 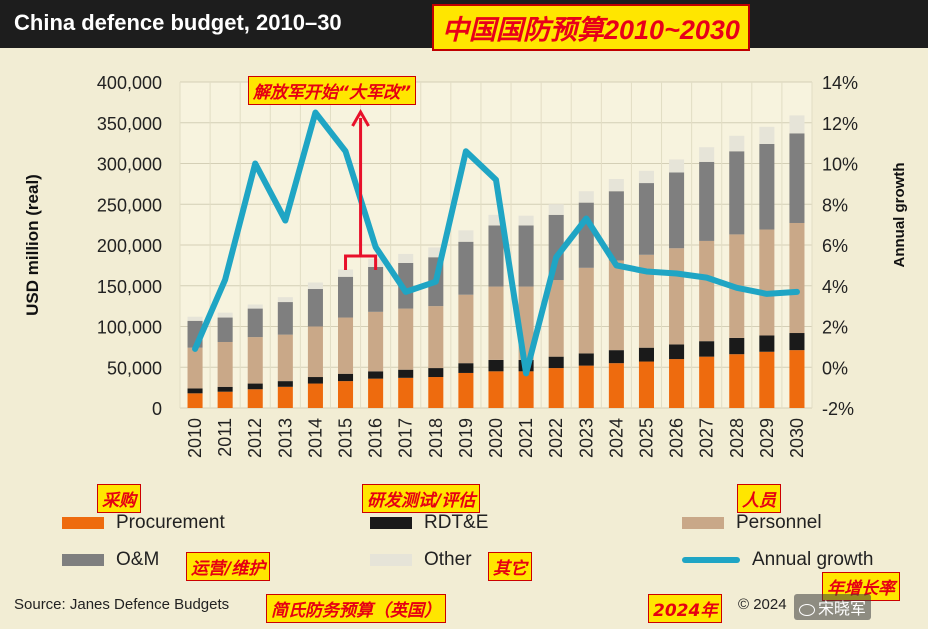 I want to click on y-tick-label: 100,000, so click(x=129, y=328).